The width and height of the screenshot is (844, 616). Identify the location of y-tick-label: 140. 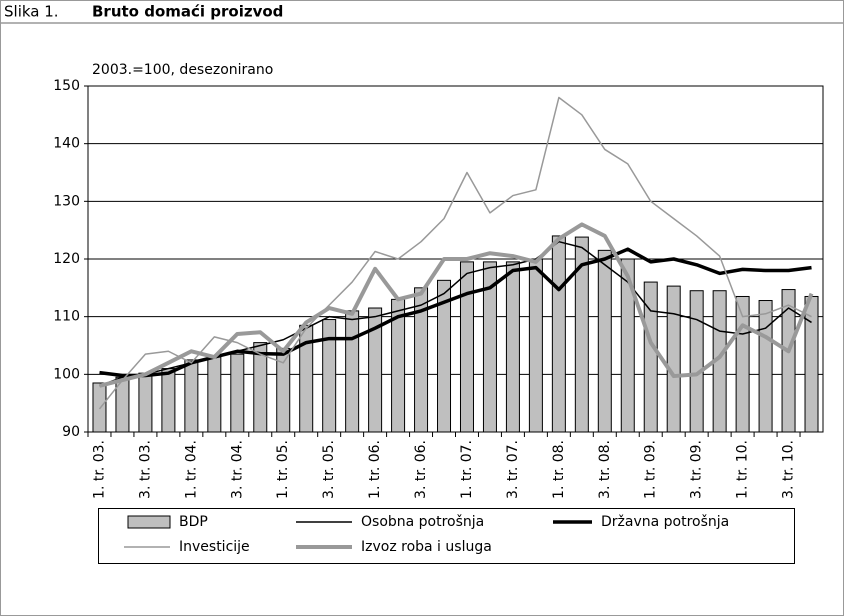
(66, 144).